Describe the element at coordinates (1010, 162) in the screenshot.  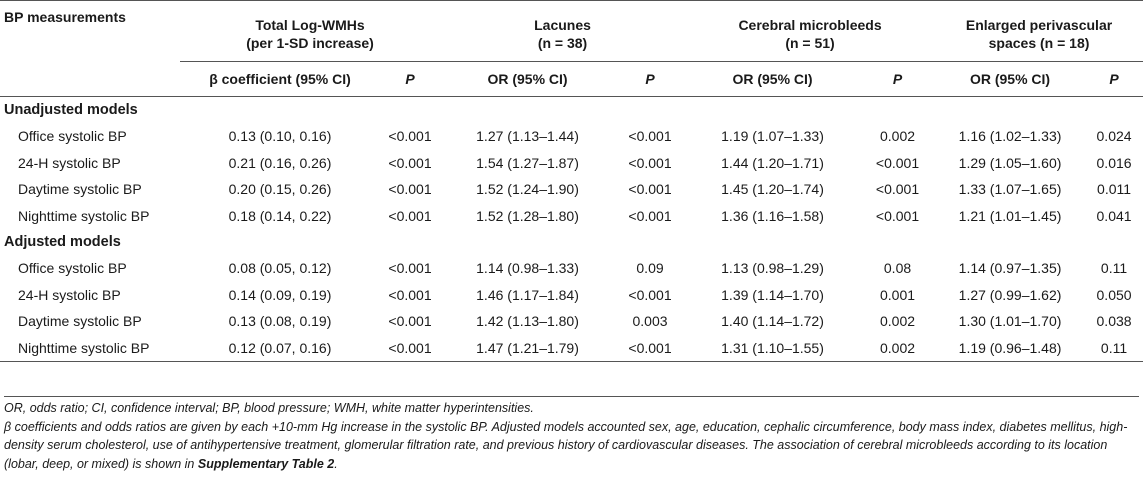
I see `table-cell: 1.29 (1.05–1.60)` at that location.